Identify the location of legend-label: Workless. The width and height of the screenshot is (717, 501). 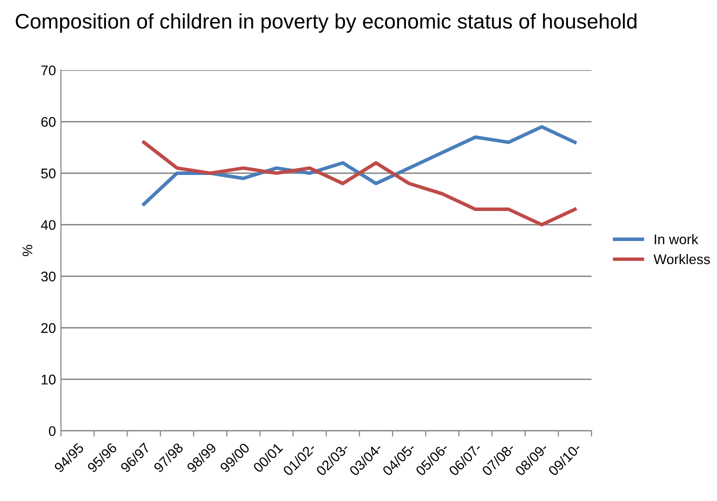
(682, 259).